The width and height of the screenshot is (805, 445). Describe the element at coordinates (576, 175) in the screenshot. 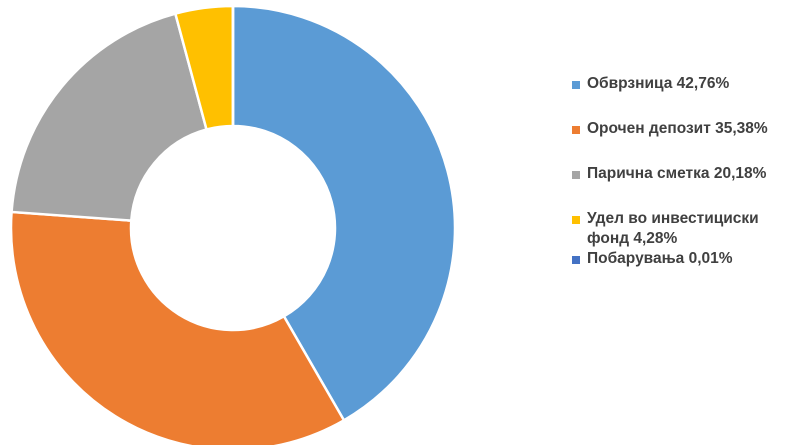

I see `legend-swatch-parichna-smetka` at that location.